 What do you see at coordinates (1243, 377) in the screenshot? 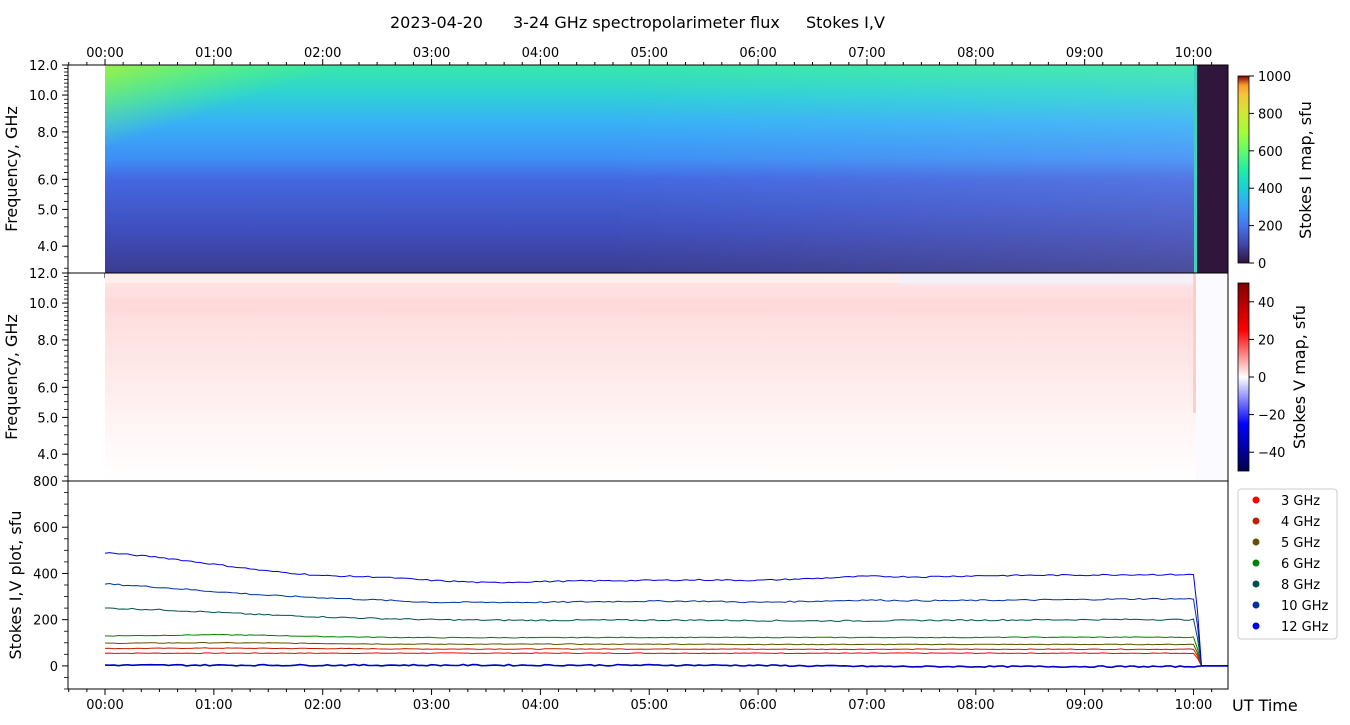
I see `stokes-v-colorbar-bar` at bounding box center [1243, 377].